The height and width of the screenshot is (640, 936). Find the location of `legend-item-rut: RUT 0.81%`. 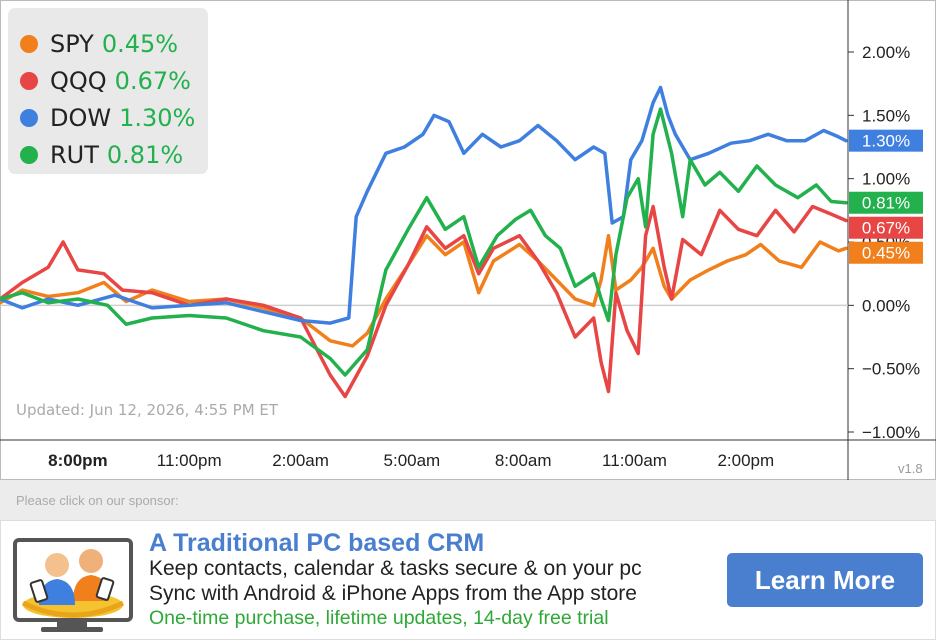

legend-item-rut: RUT 0.81% is located at coordinates (101, 155).